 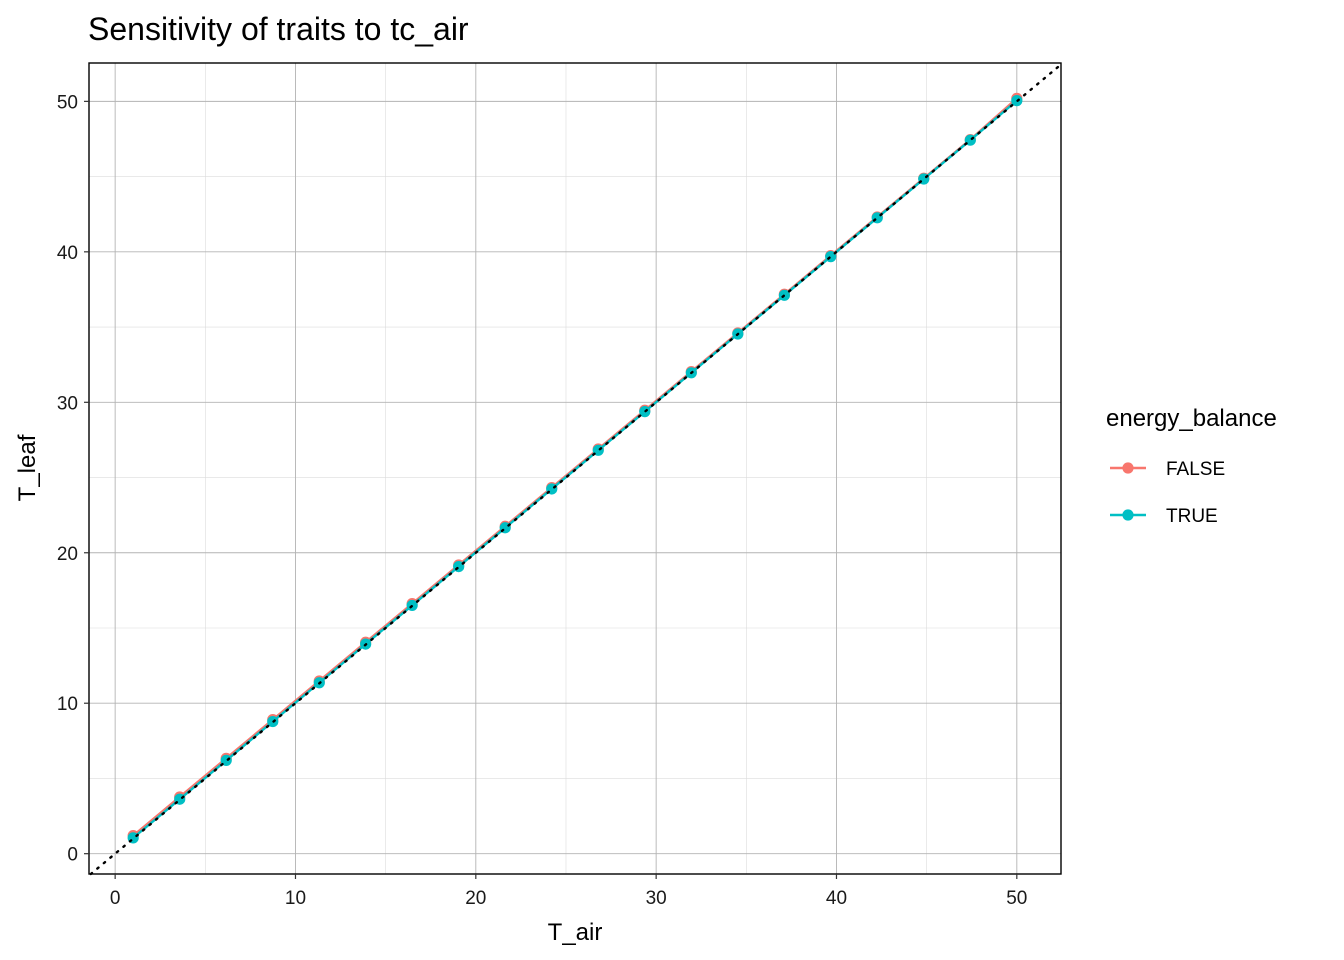 I want to click on x-tick-label: 50, so click(x=1016, y=898).